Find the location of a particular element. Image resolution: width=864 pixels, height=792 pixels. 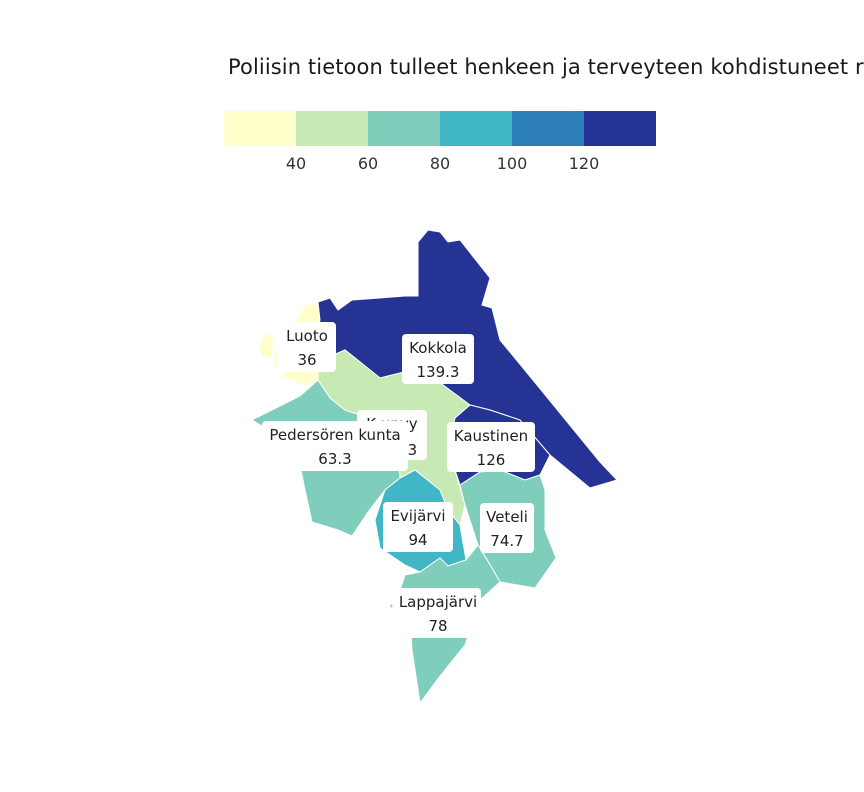

svg-text: 74.7 is located at coordinates (506, 541).